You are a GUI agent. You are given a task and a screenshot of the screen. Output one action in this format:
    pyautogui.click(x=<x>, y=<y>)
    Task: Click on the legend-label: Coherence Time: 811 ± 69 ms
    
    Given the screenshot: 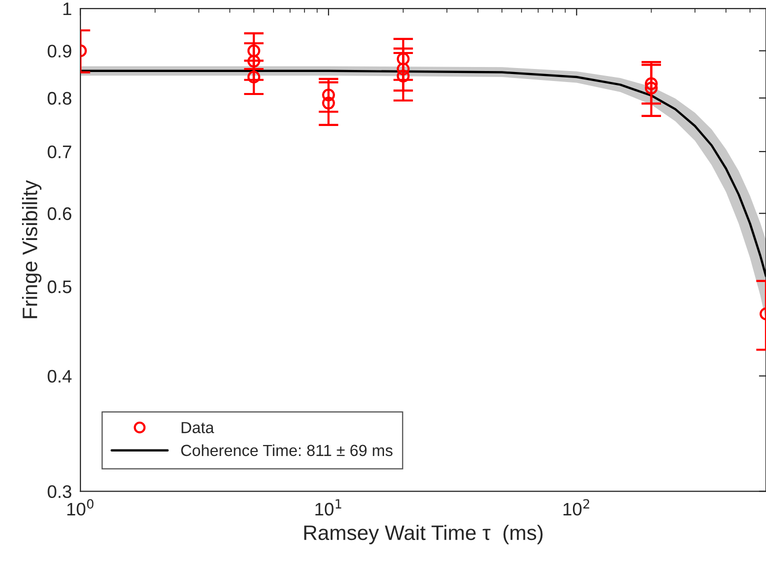 What is the action you would take?
    pyautogui.click(x=286, y=450)
    